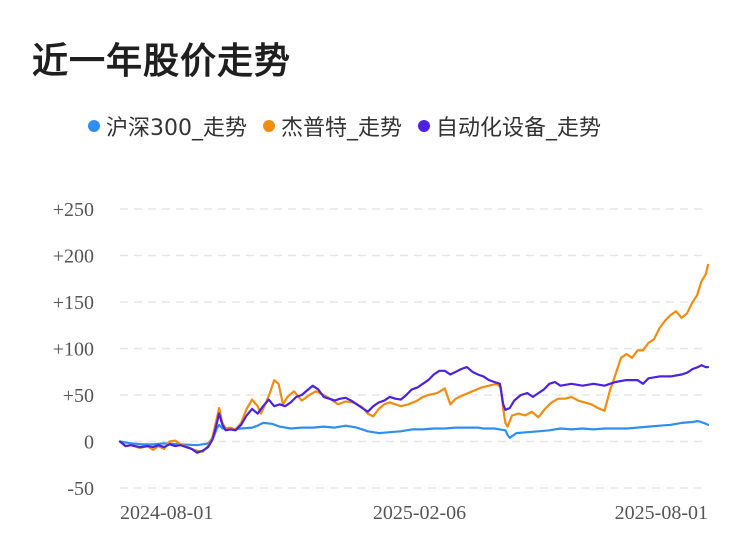 Image resolution: width=750 pixels, height=558 pixels. What do you see at coordinates (342, 128) in the screenshot?
I see `legend-label-jpt: 杰普特_走势` at bounding box center [342, 128].